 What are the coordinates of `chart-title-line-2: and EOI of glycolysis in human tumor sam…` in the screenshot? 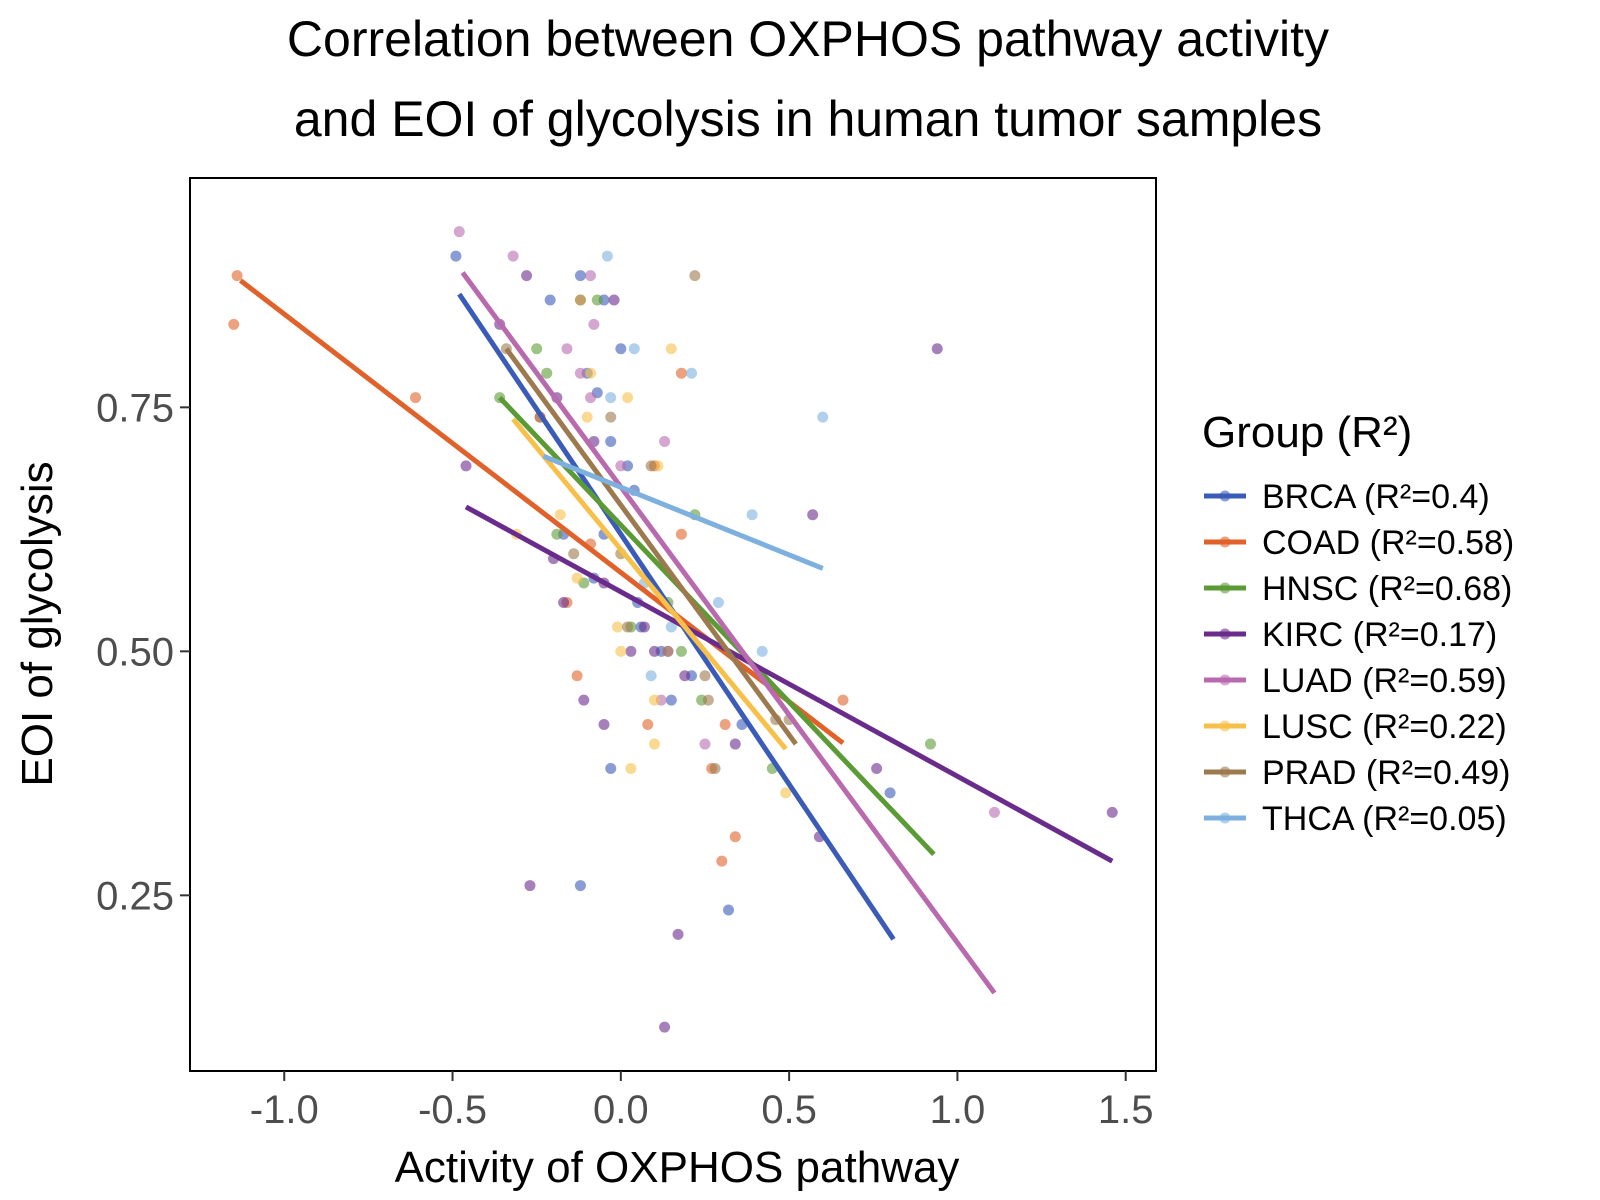 It's located at (808, 119).